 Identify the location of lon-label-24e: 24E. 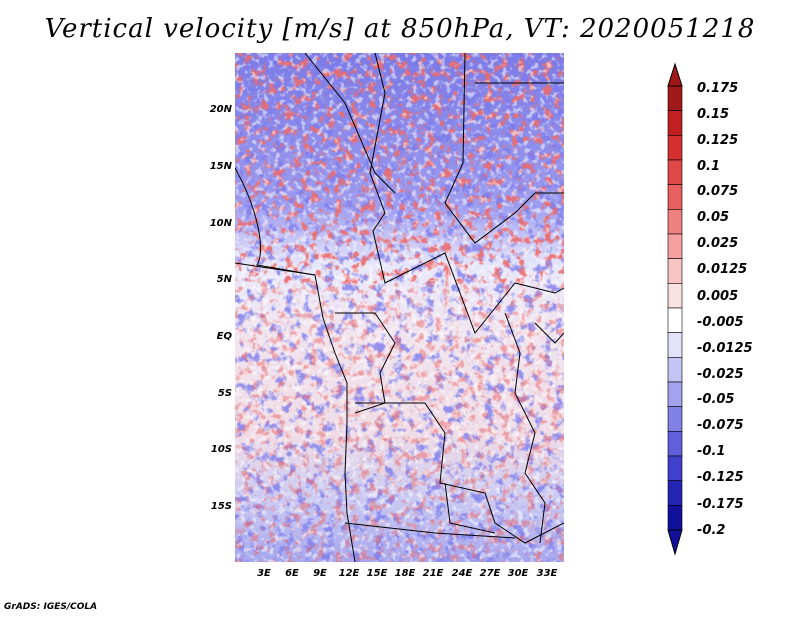
(462, 573).